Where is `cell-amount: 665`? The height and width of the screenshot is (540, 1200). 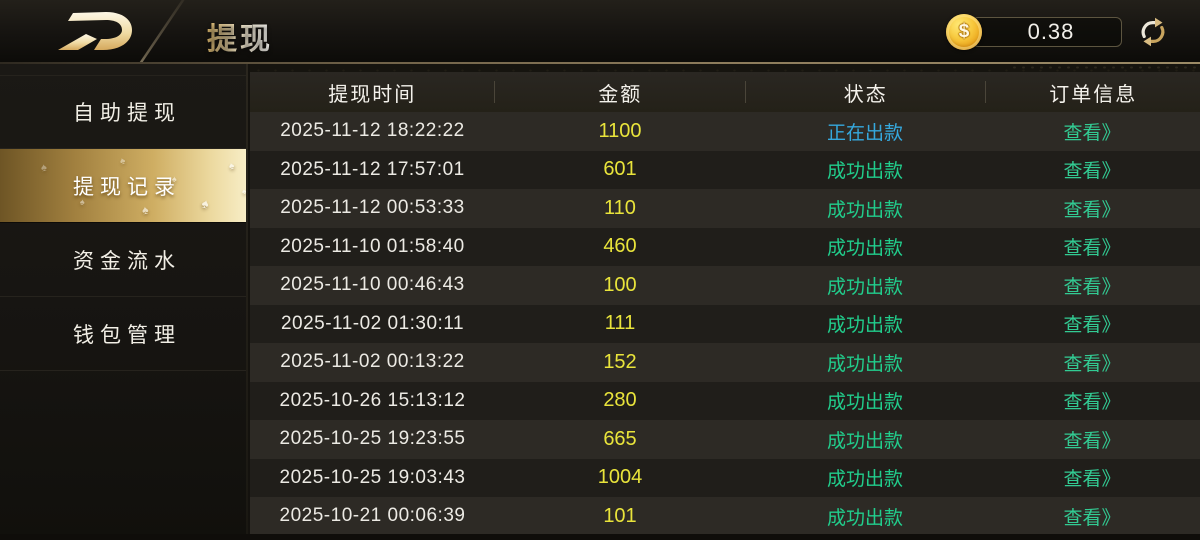 cell-amount: 665 is located at coordinates (620, 438).